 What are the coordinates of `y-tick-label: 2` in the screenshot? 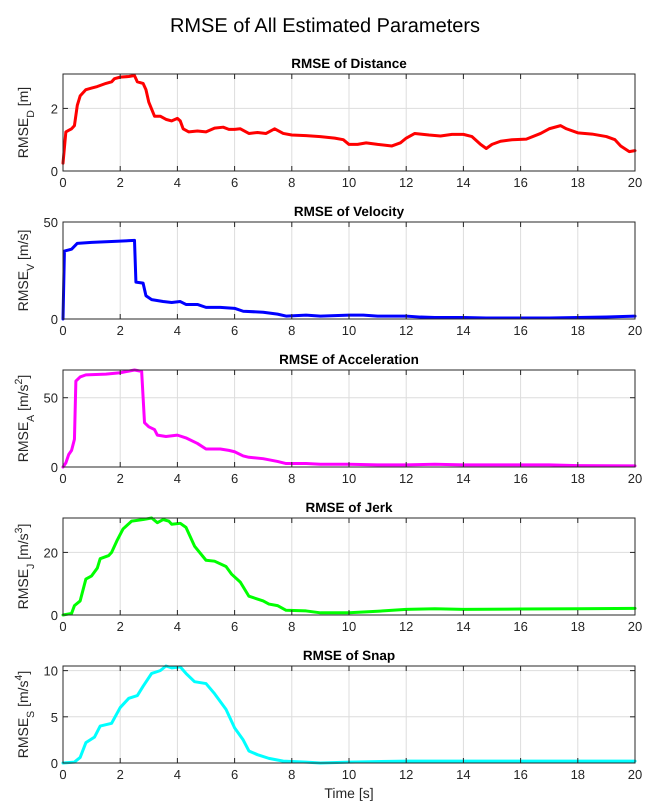 It's located at (54, 108).